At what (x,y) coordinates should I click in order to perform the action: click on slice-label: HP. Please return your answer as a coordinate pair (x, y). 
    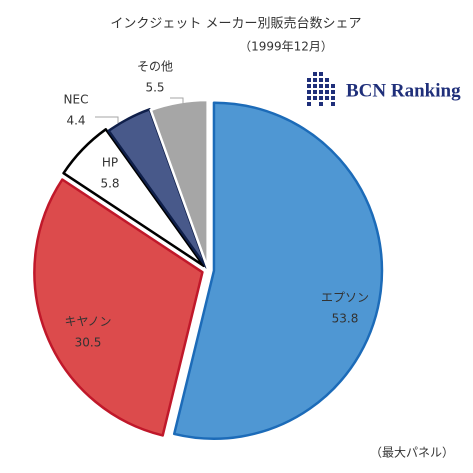
    Looking at the image, I should click on (110, 163).